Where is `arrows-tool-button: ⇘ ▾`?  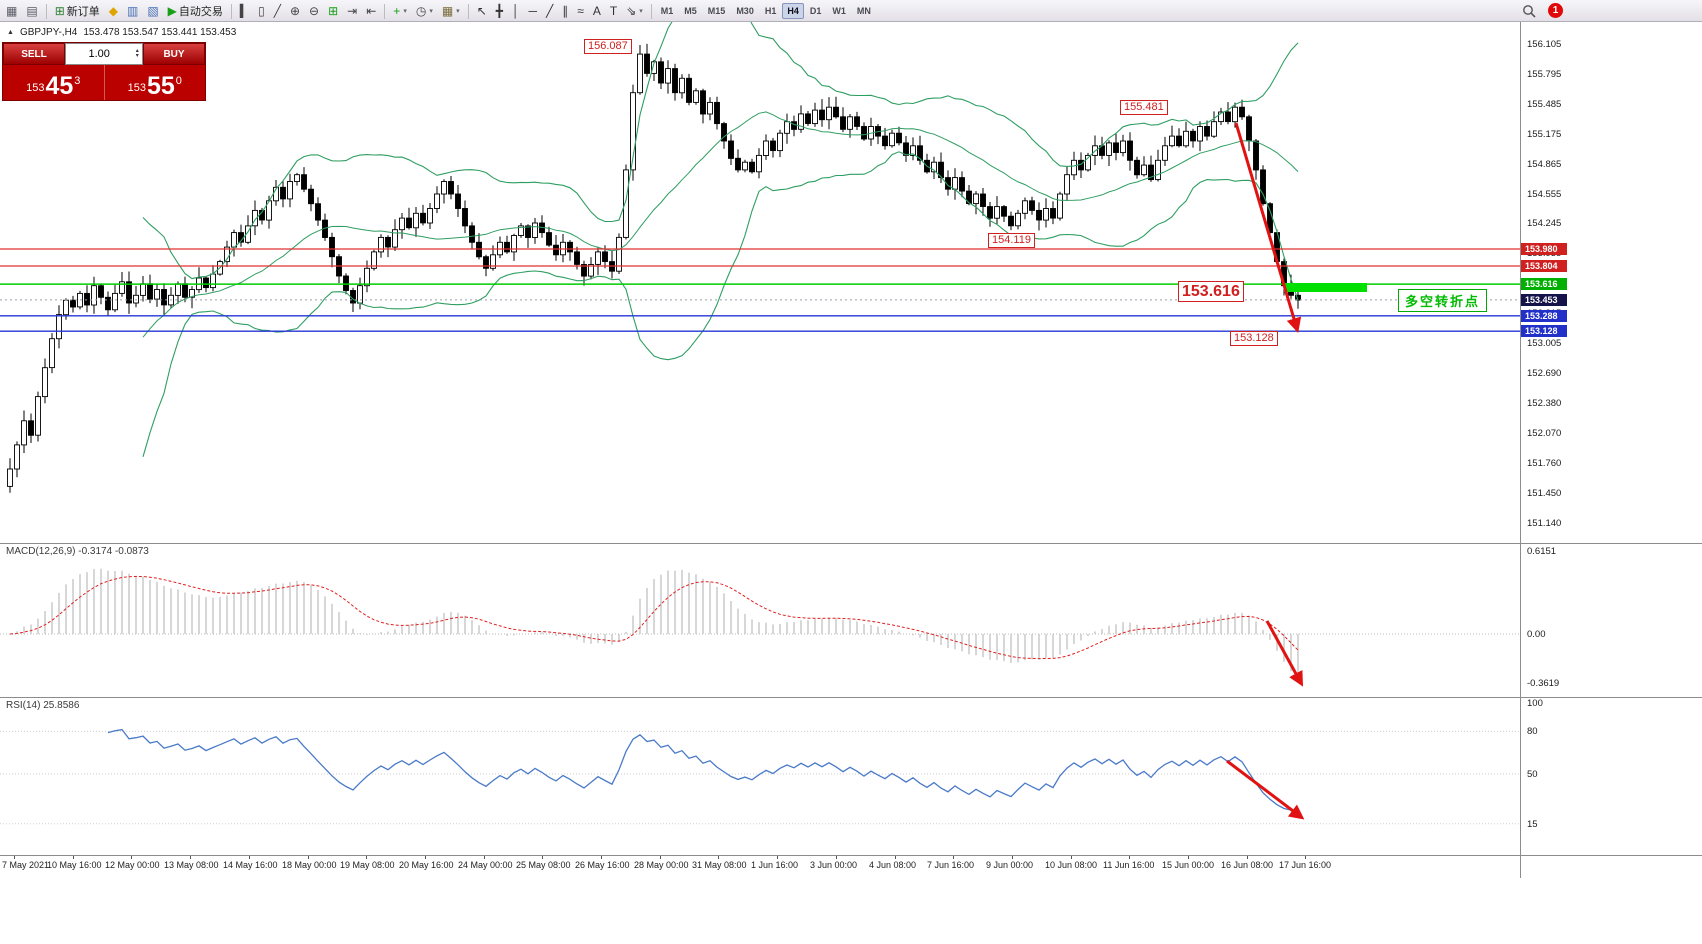 arrows-tool-button: ⇘ ▾ is located at coordinates (634, 11).